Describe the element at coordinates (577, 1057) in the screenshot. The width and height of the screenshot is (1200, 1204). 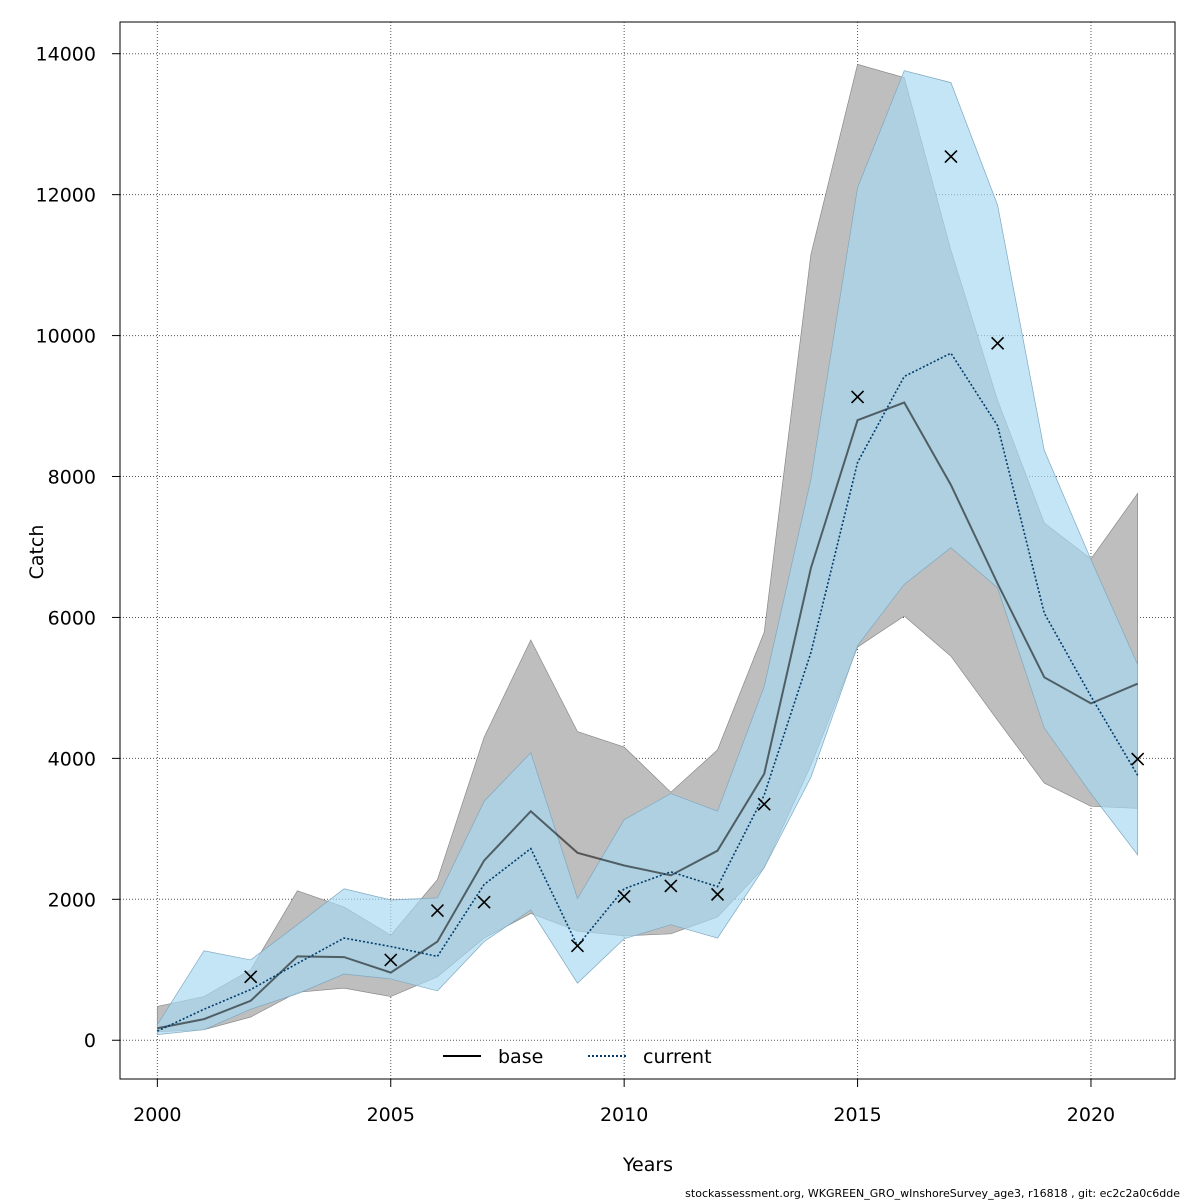
I see `legend: base current` at that location.